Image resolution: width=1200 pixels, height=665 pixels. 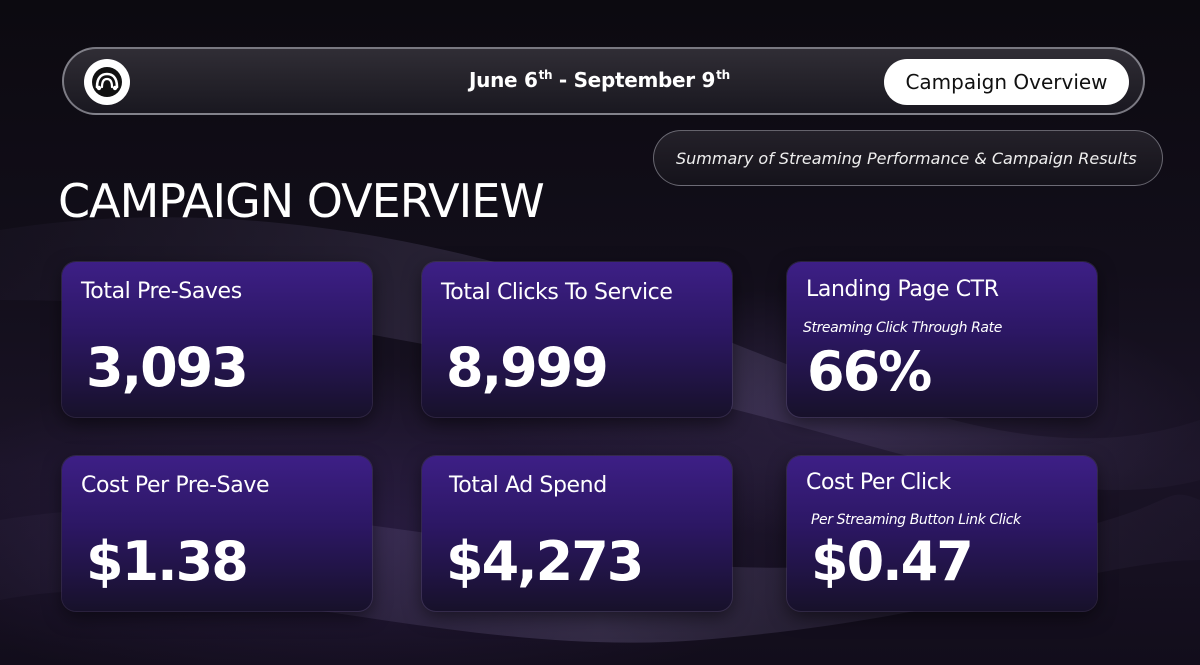 What do you see at coordinates (503, 80) in the screenshot?
I see `date-start: June 6` at bounding box center [503, 80].